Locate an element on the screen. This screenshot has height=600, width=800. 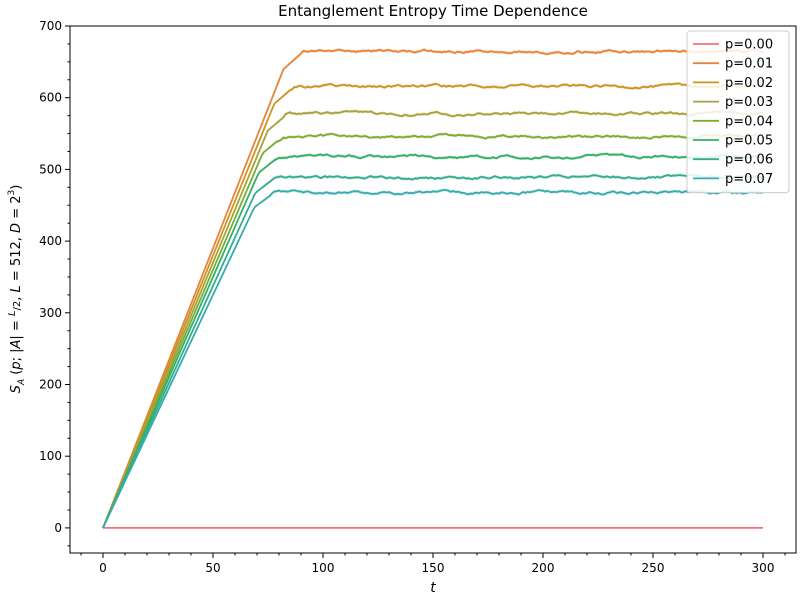
legend-box is located at coordinates (738, 112).